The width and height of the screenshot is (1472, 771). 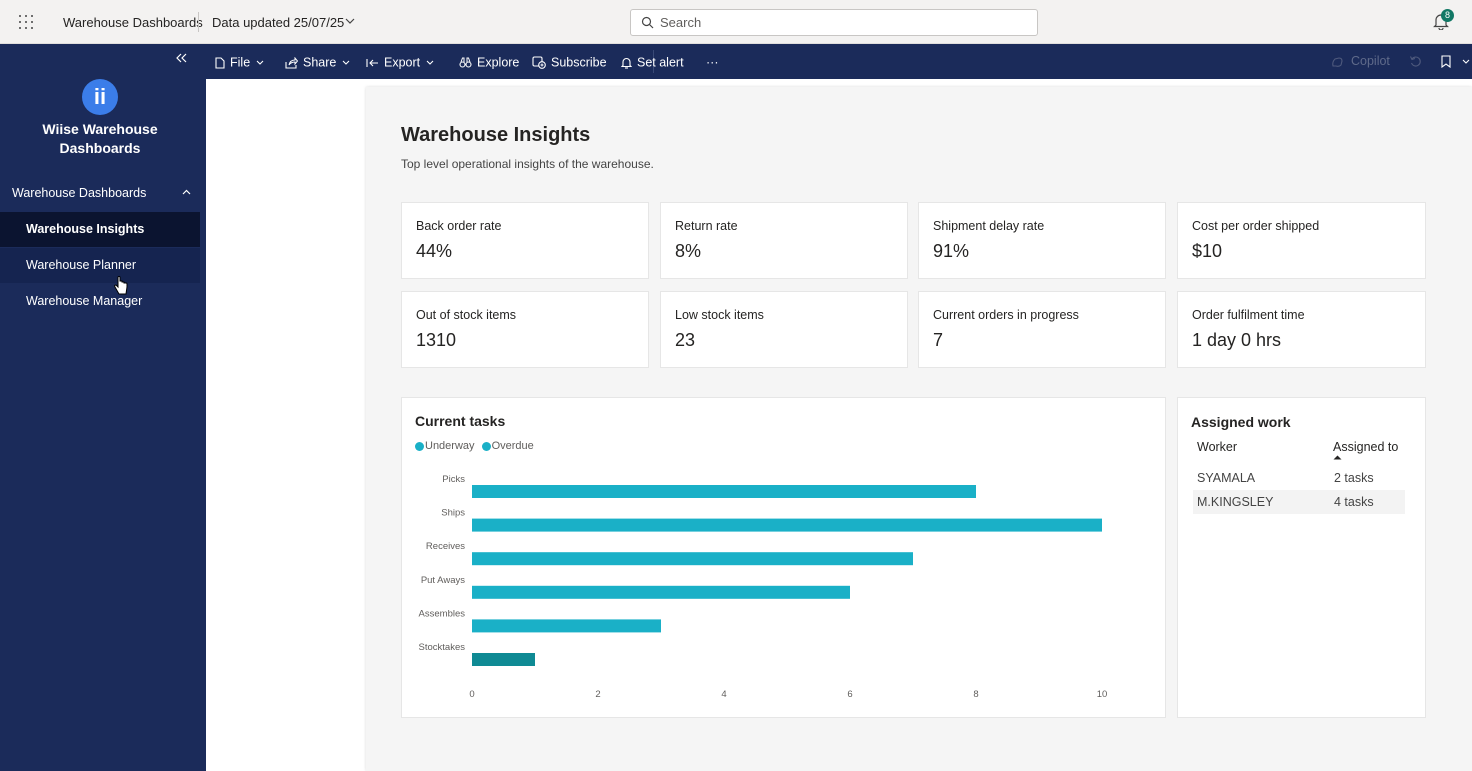 What do you see at coordinates (372, 62) in the screenshot?
I see `export-icon` at bounding box center [372, 62].